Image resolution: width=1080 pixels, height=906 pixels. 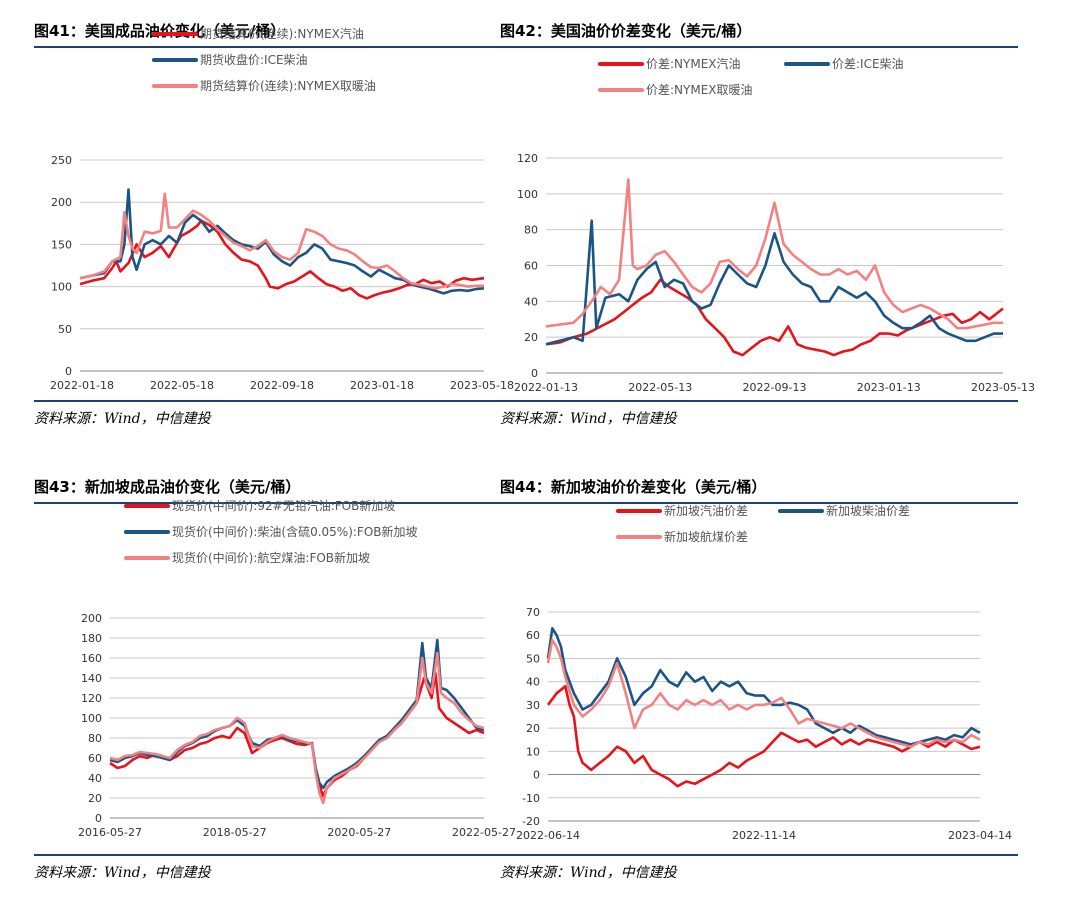 What do you see at coordinates (706, 510) in the screenshot?
I see `legend-label: 新加坡汽油价差` at bounding box center [706, 510].